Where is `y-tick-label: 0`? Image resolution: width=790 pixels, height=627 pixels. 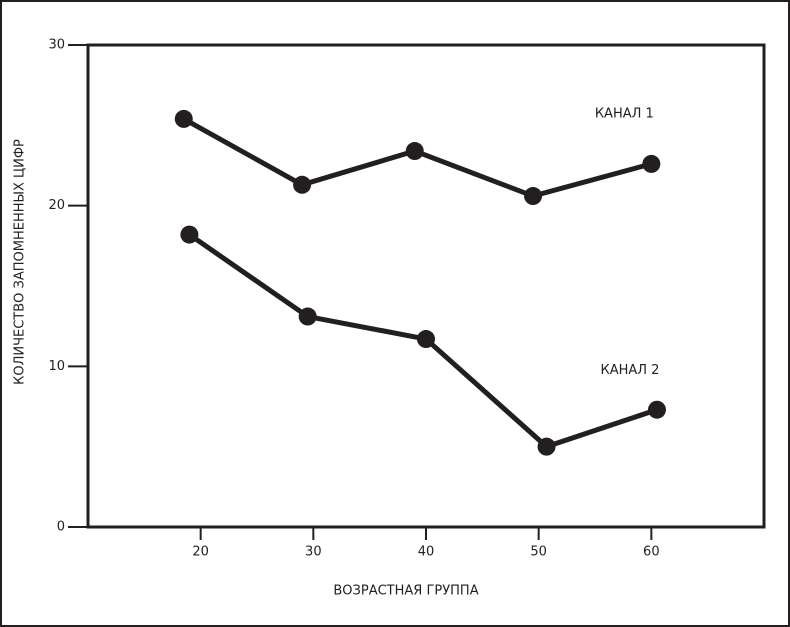
y-tick-label: 0 is located at coordinates (61, 527).